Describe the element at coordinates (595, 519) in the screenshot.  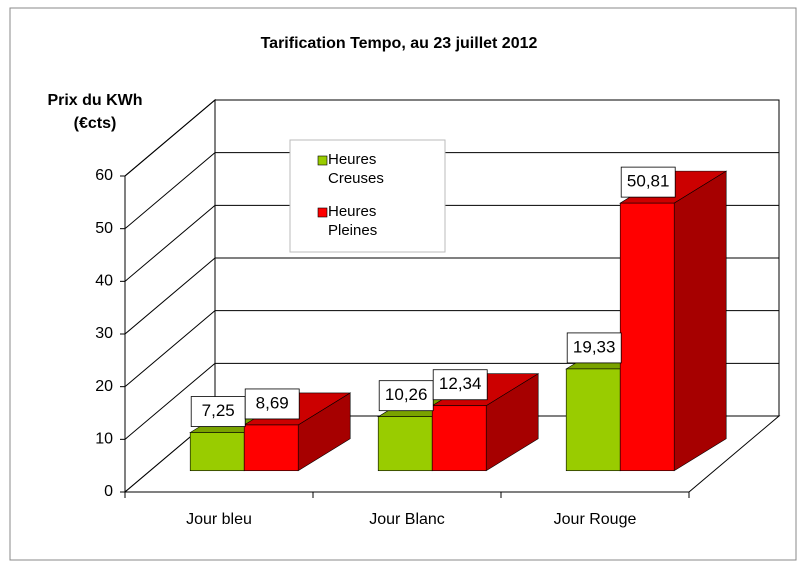
I see `x-tick-label: Jour Rouge` at that location.